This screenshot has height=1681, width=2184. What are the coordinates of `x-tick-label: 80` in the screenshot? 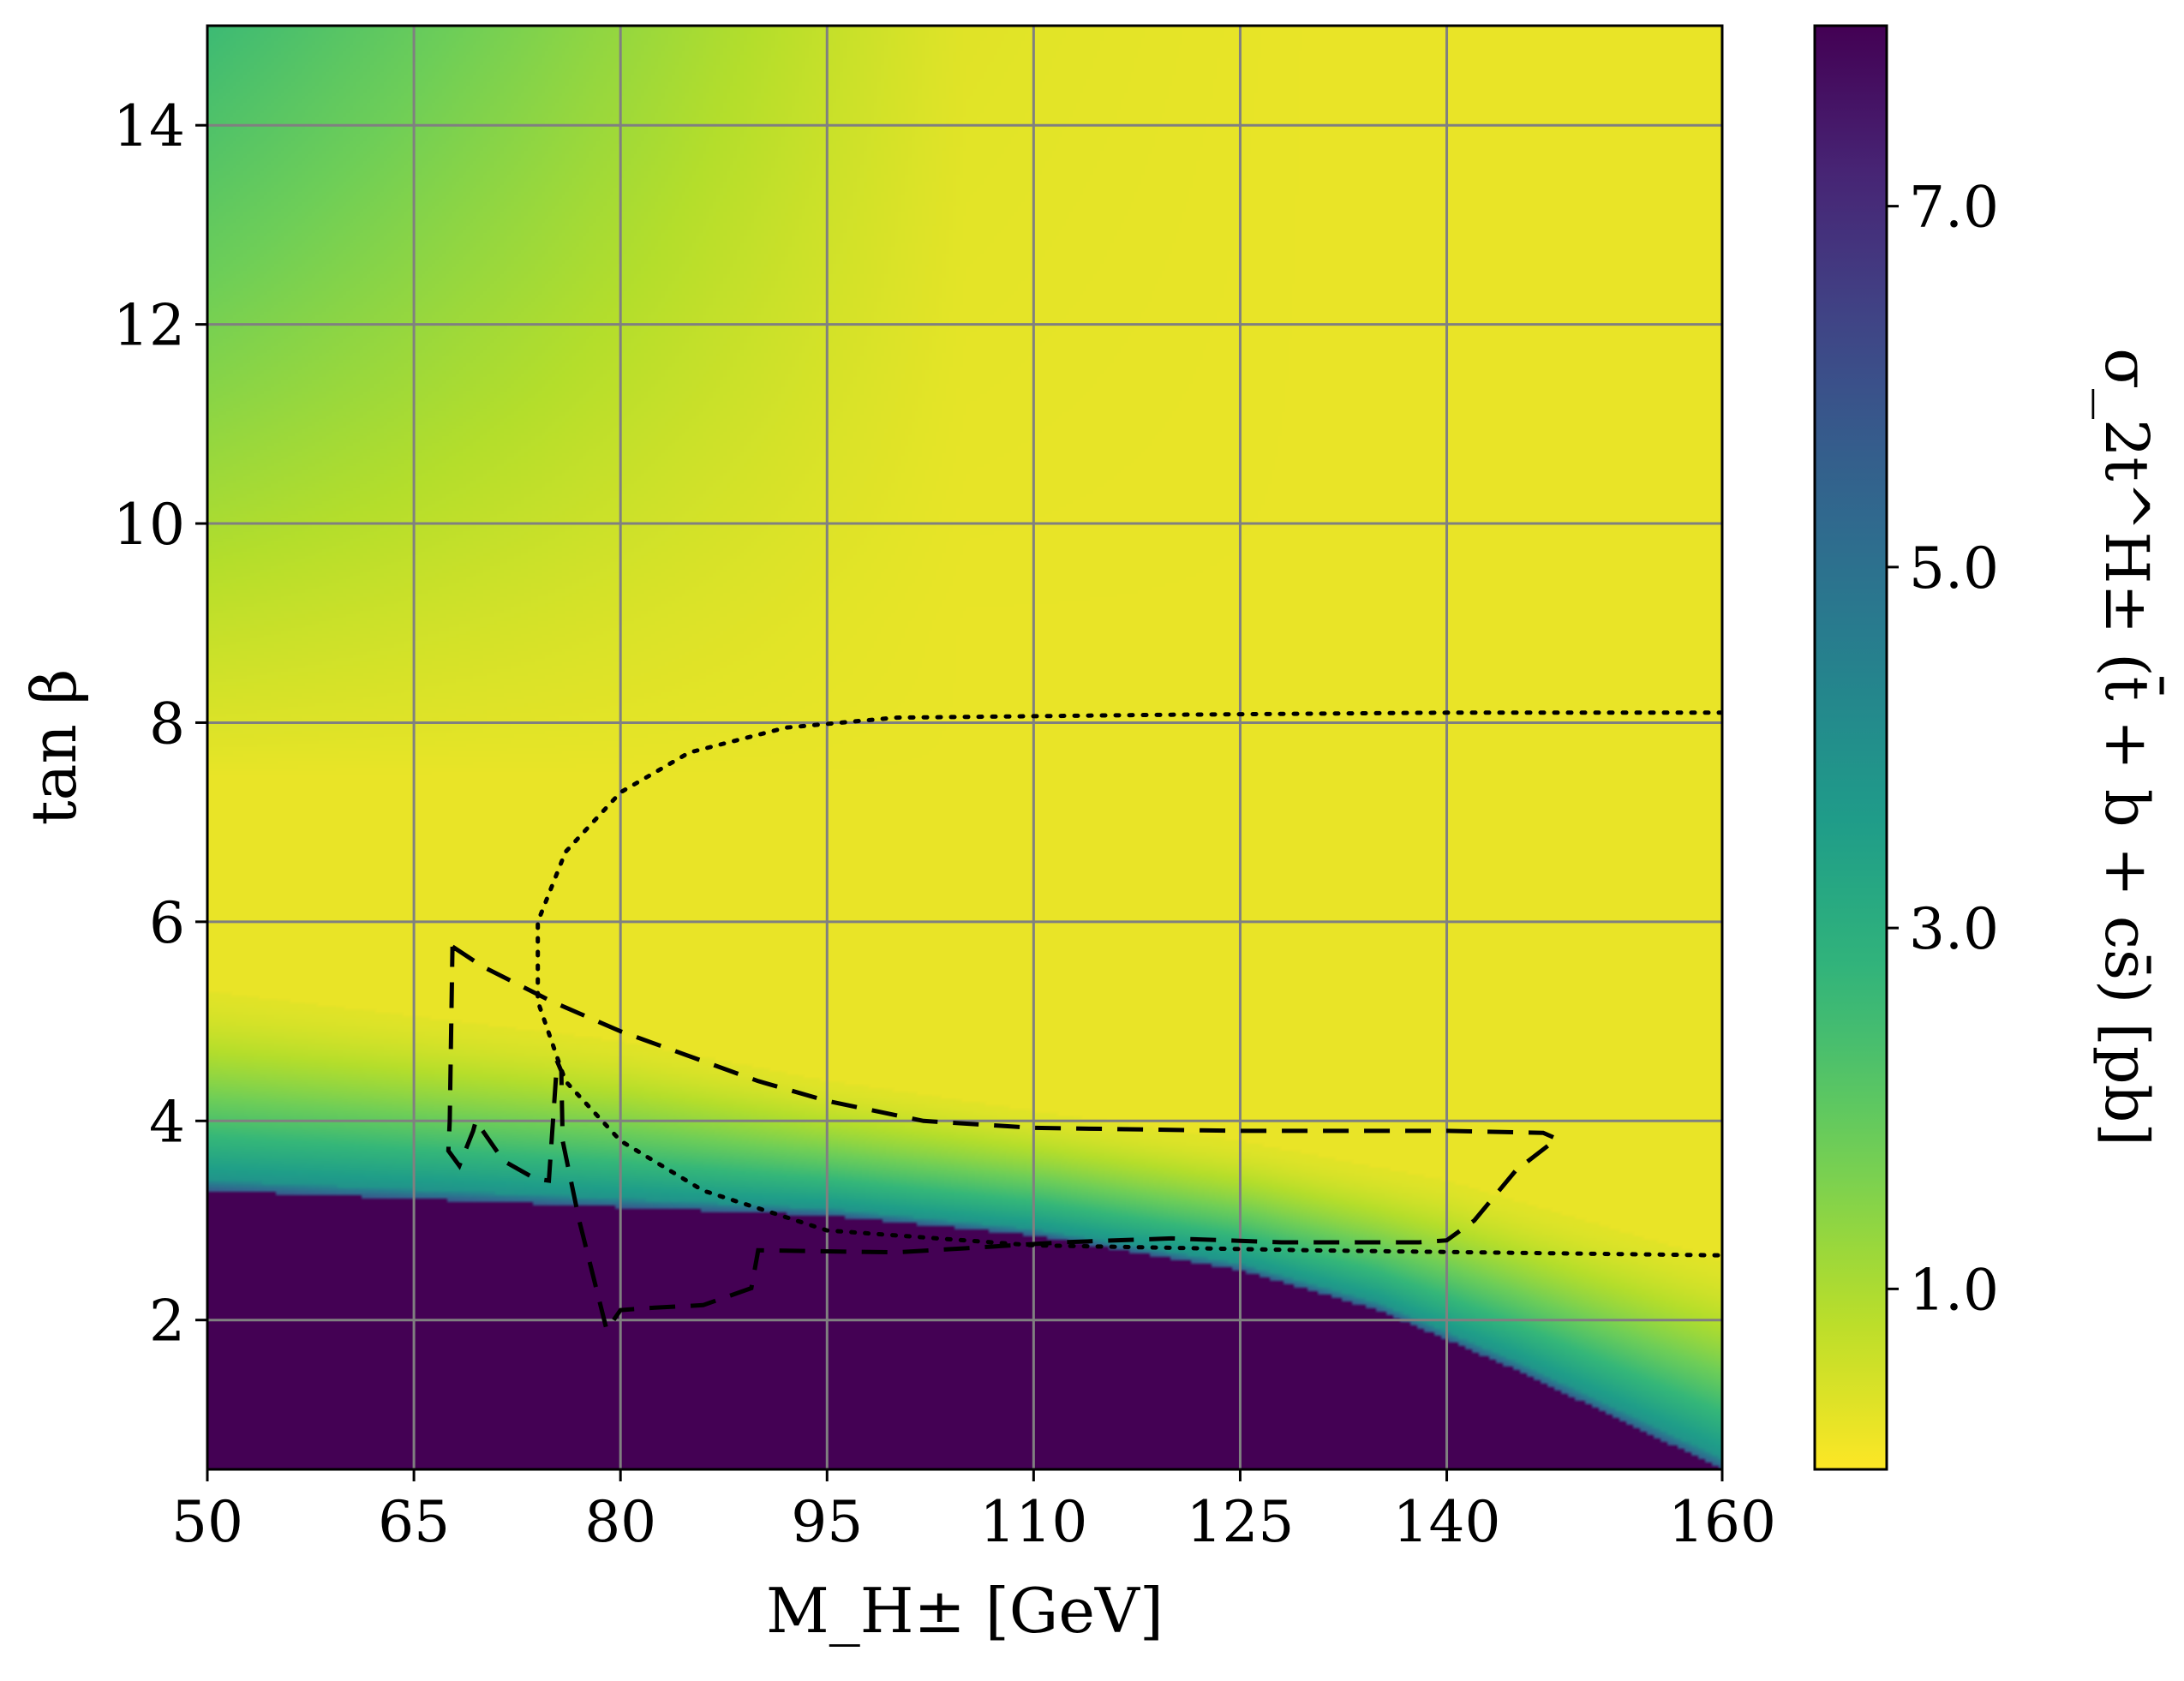 It's located at (620, 1522).